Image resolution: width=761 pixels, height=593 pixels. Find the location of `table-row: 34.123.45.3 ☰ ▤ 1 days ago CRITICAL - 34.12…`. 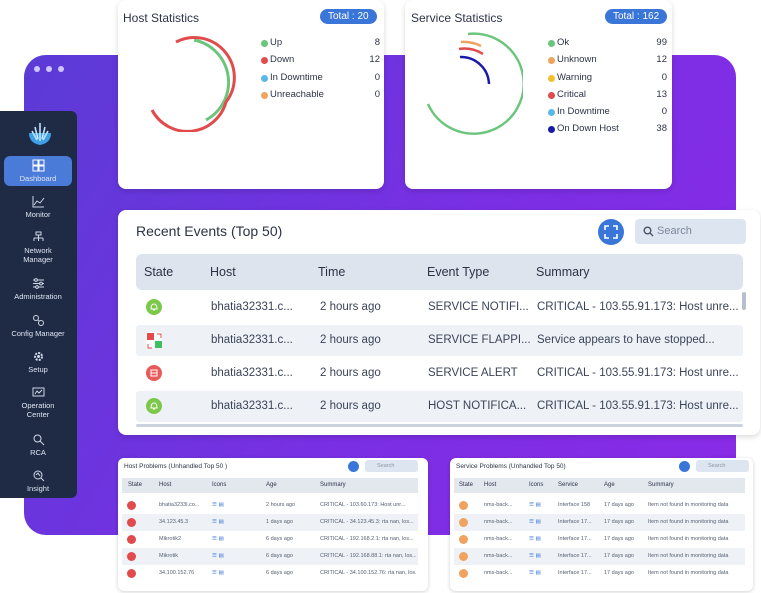

table-row: 34.123.45.3 ☰ ▤ 1 days ago CRITICAL - 34.12… is located at coordinates (270, 522).